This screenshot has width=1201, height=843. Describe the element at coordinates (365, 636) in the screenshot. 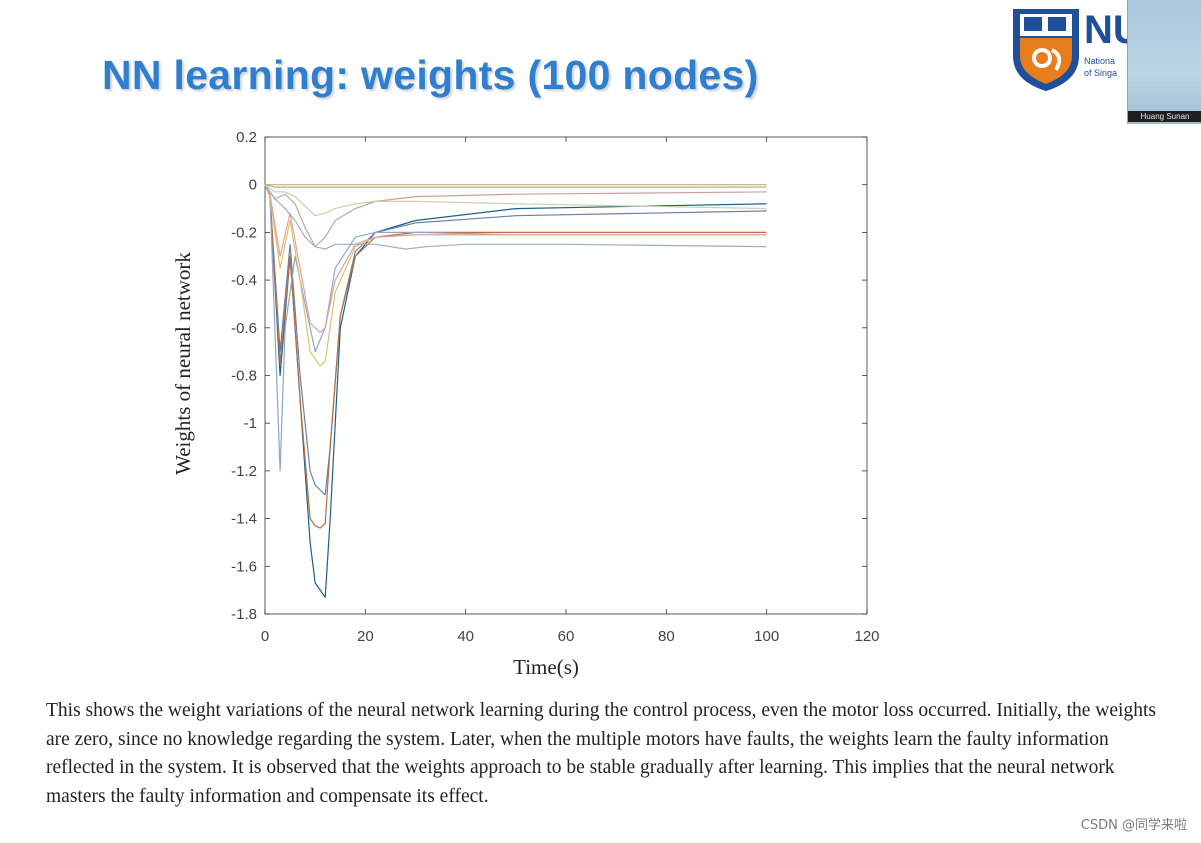

I see `x-tick-label: 20` at that location.